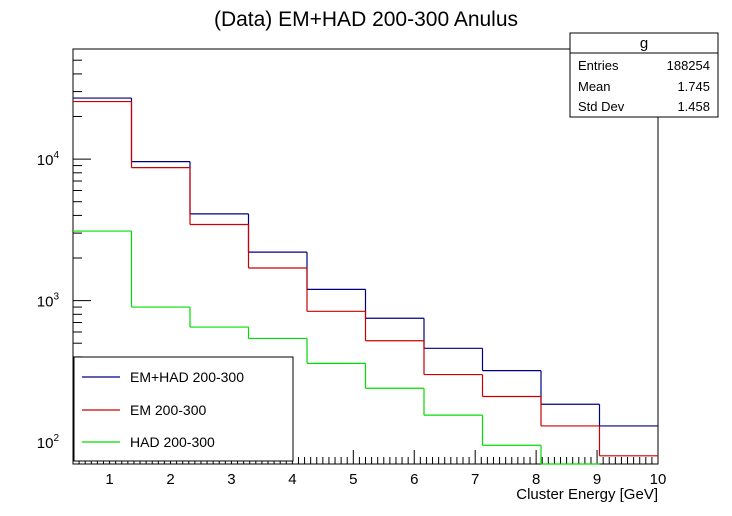  What do you see at coordinates (385, 479) in the screenshot?
I see `x-tick-labels: 1 2 3 4 5 6 7 8 9 10` at bounding box center [385, 479].